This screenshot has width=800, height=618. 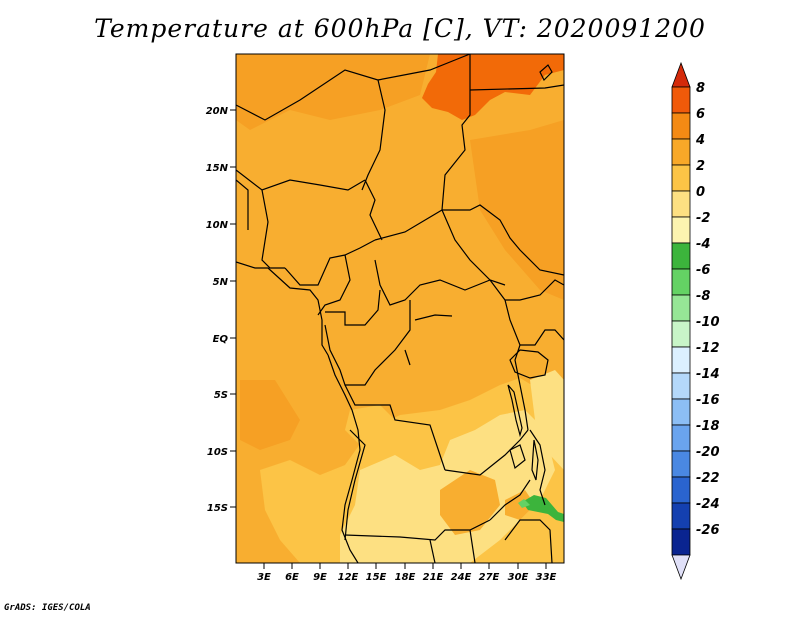 I want to click on colorbar-label: -20, so click(x=708, y=452).